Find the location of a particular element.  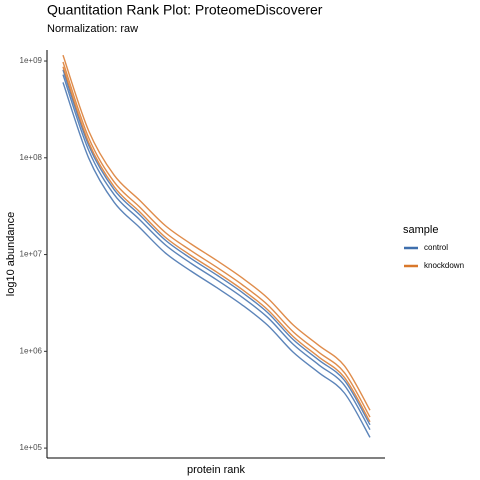

legend-label: control is located at coordinates (436, 247).